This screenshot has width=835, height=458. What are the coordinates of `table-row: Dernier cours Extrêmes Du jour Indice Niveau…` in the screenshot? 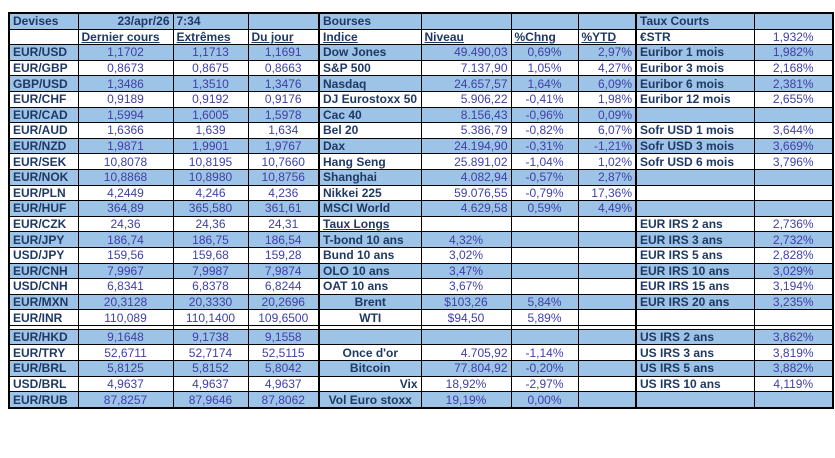 It's located at (421, 37).